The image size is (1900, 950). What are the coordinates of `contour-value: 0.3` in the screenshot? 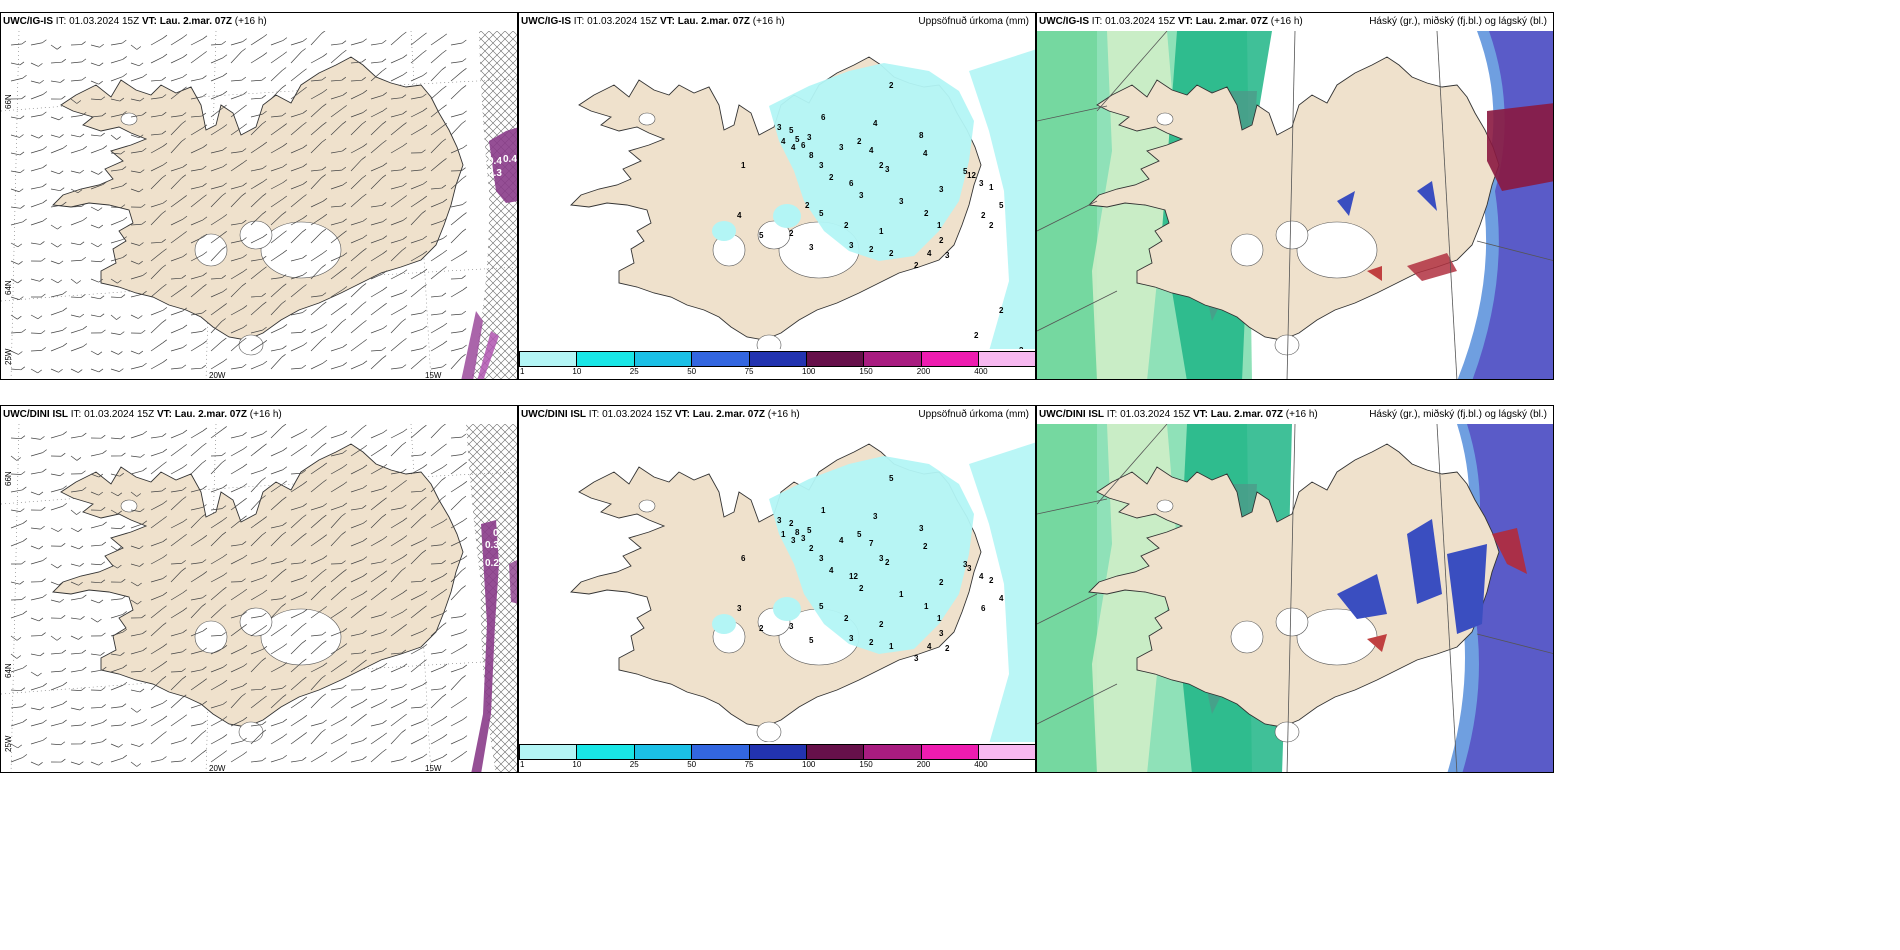 It's located at (495, 173).